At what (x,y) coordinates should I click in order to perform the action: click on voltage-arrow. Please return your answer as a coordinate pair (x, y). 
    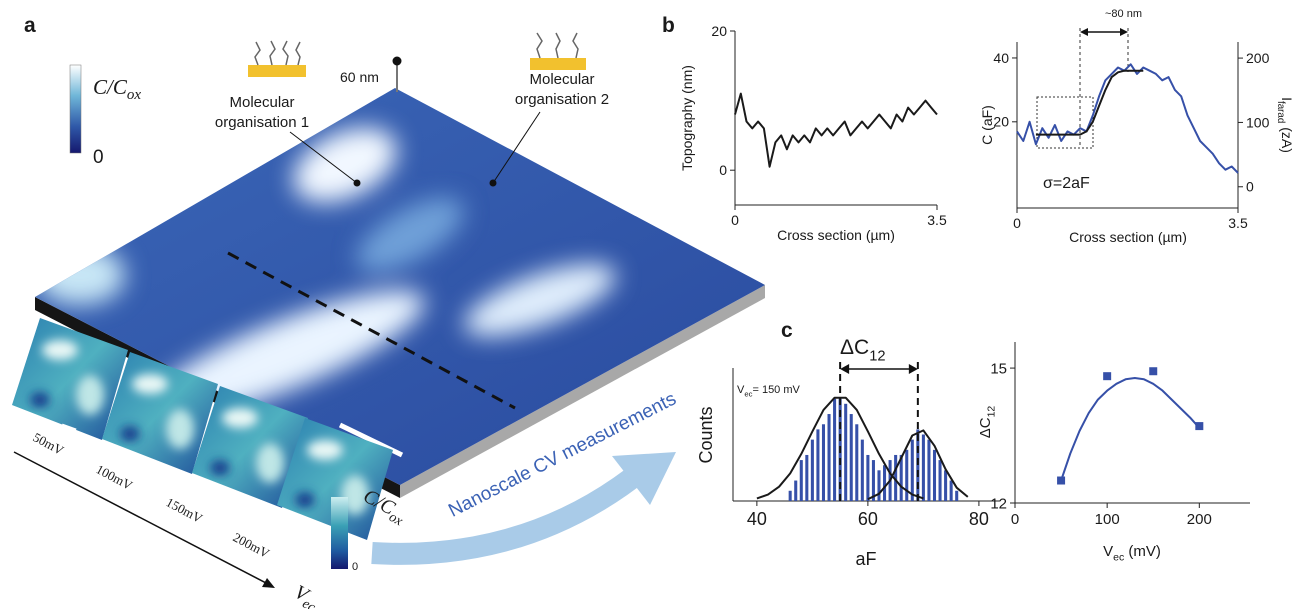
    Looking at the image, I should click on (141, 518).